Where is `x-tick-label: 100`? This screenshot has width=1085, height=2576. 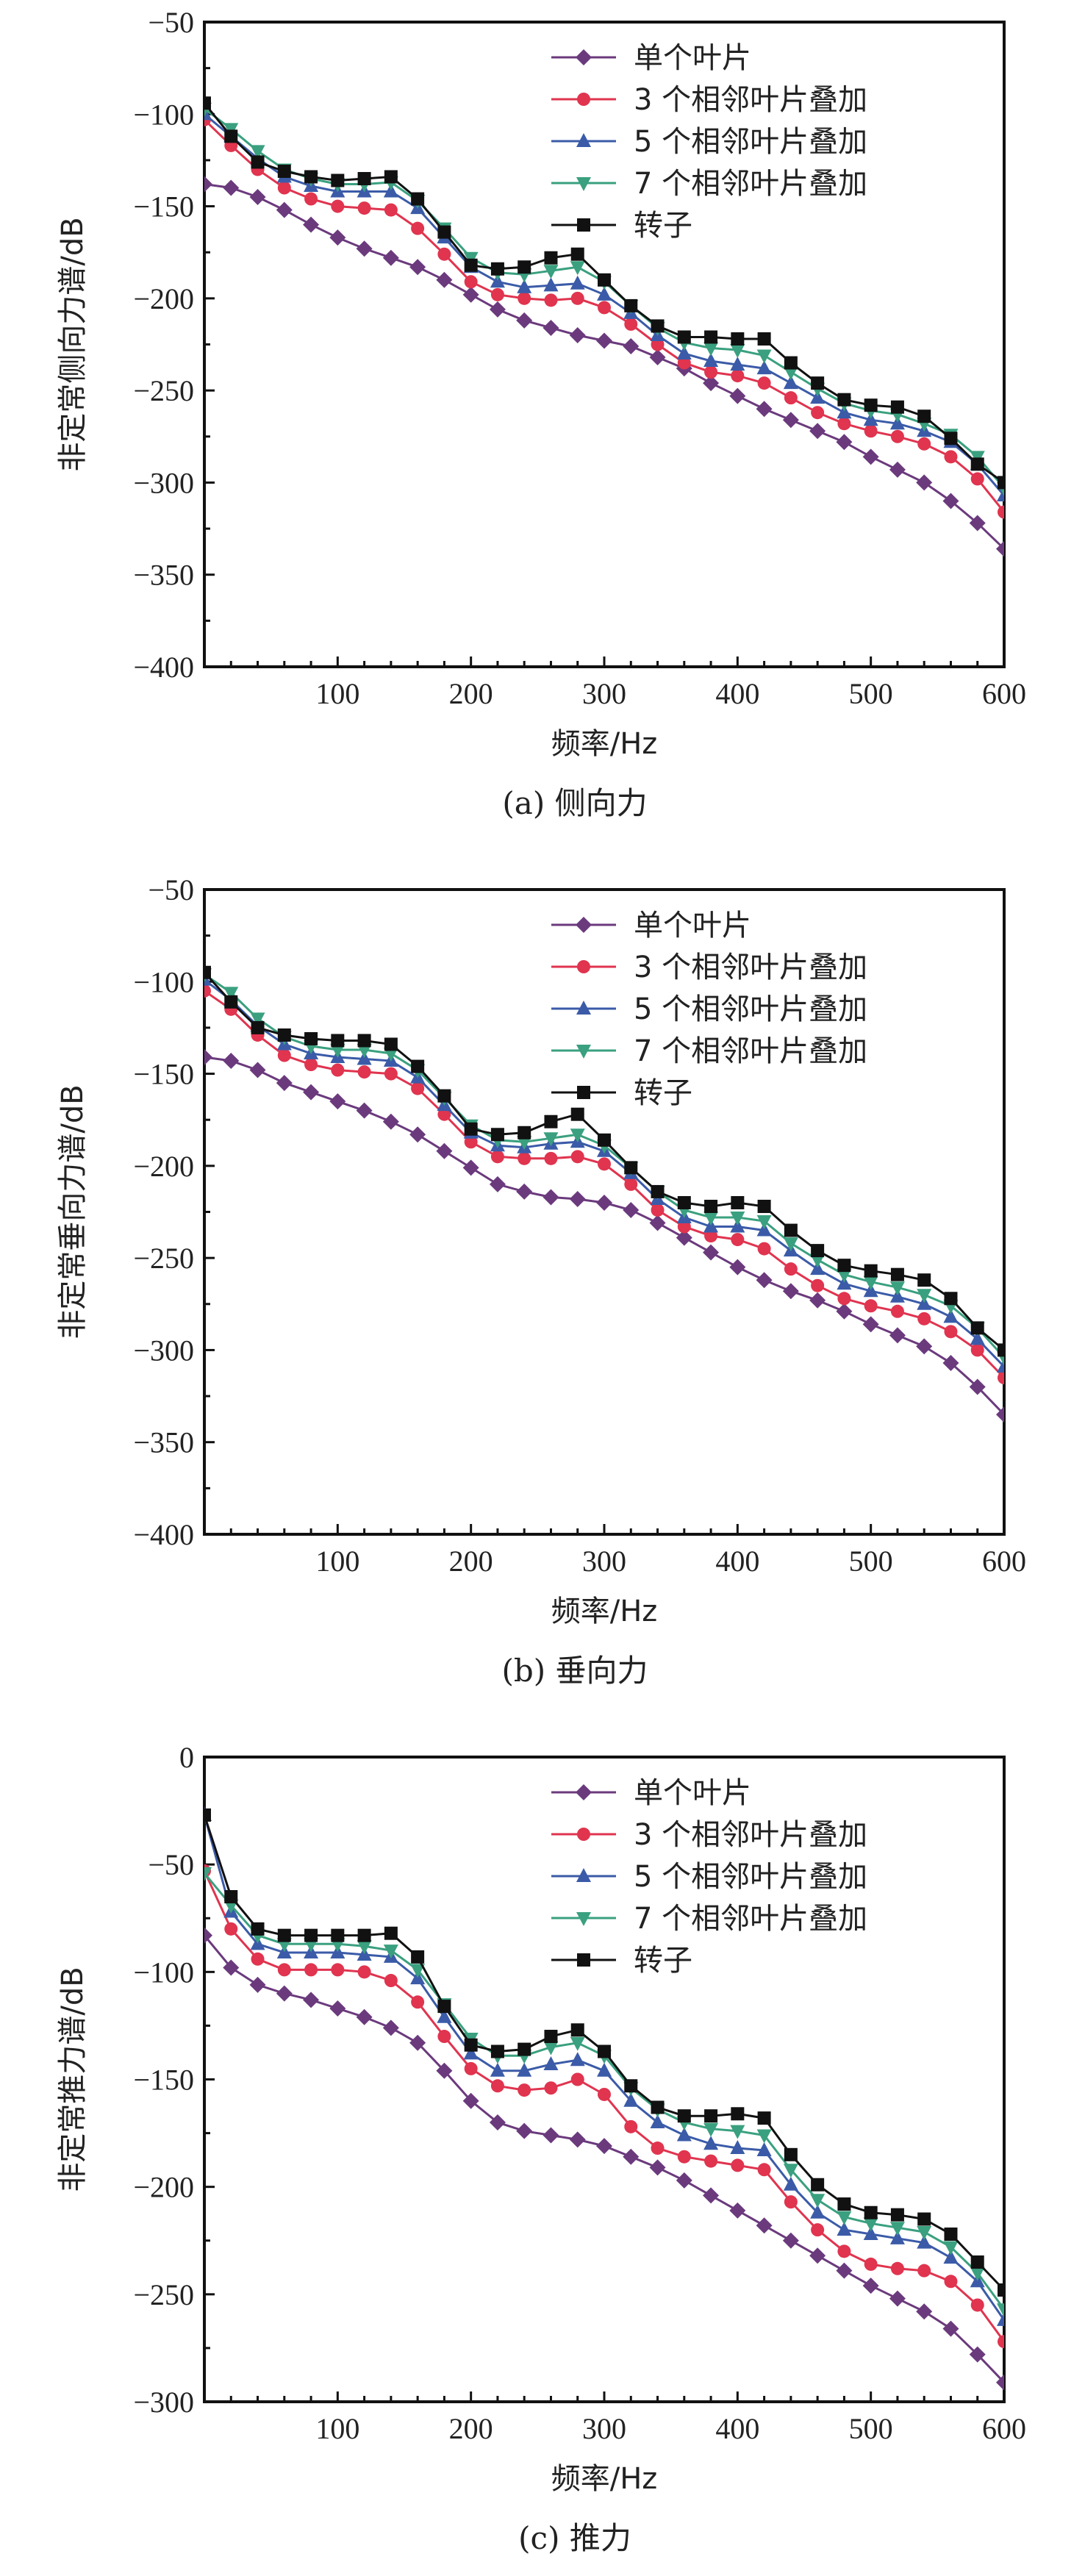
x-tick-label: 100 is located at coordinates (337, 693).